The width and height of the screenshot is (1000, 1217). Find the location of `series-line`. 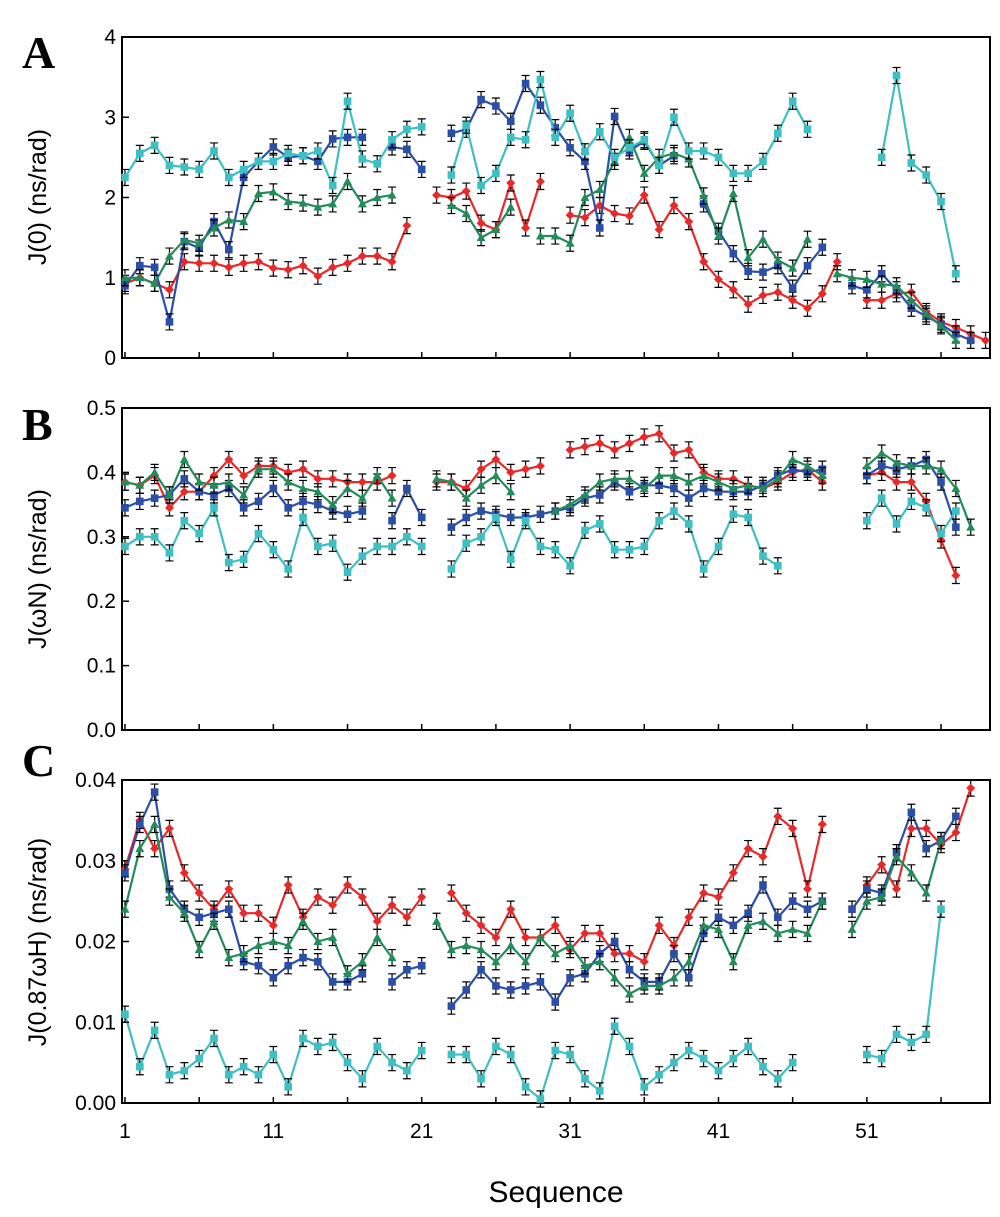

series-line is located at coordinates (622, 1063).